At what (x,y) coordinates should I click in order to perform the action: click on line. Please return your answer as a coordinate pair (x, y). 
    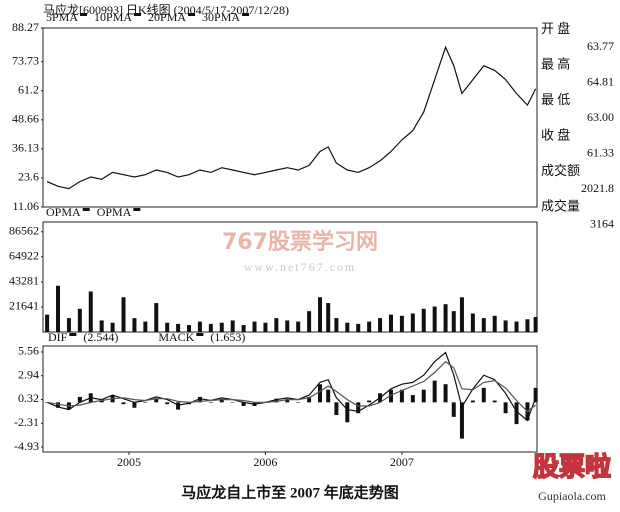
    Looking at the image, I should click on (291, 386).